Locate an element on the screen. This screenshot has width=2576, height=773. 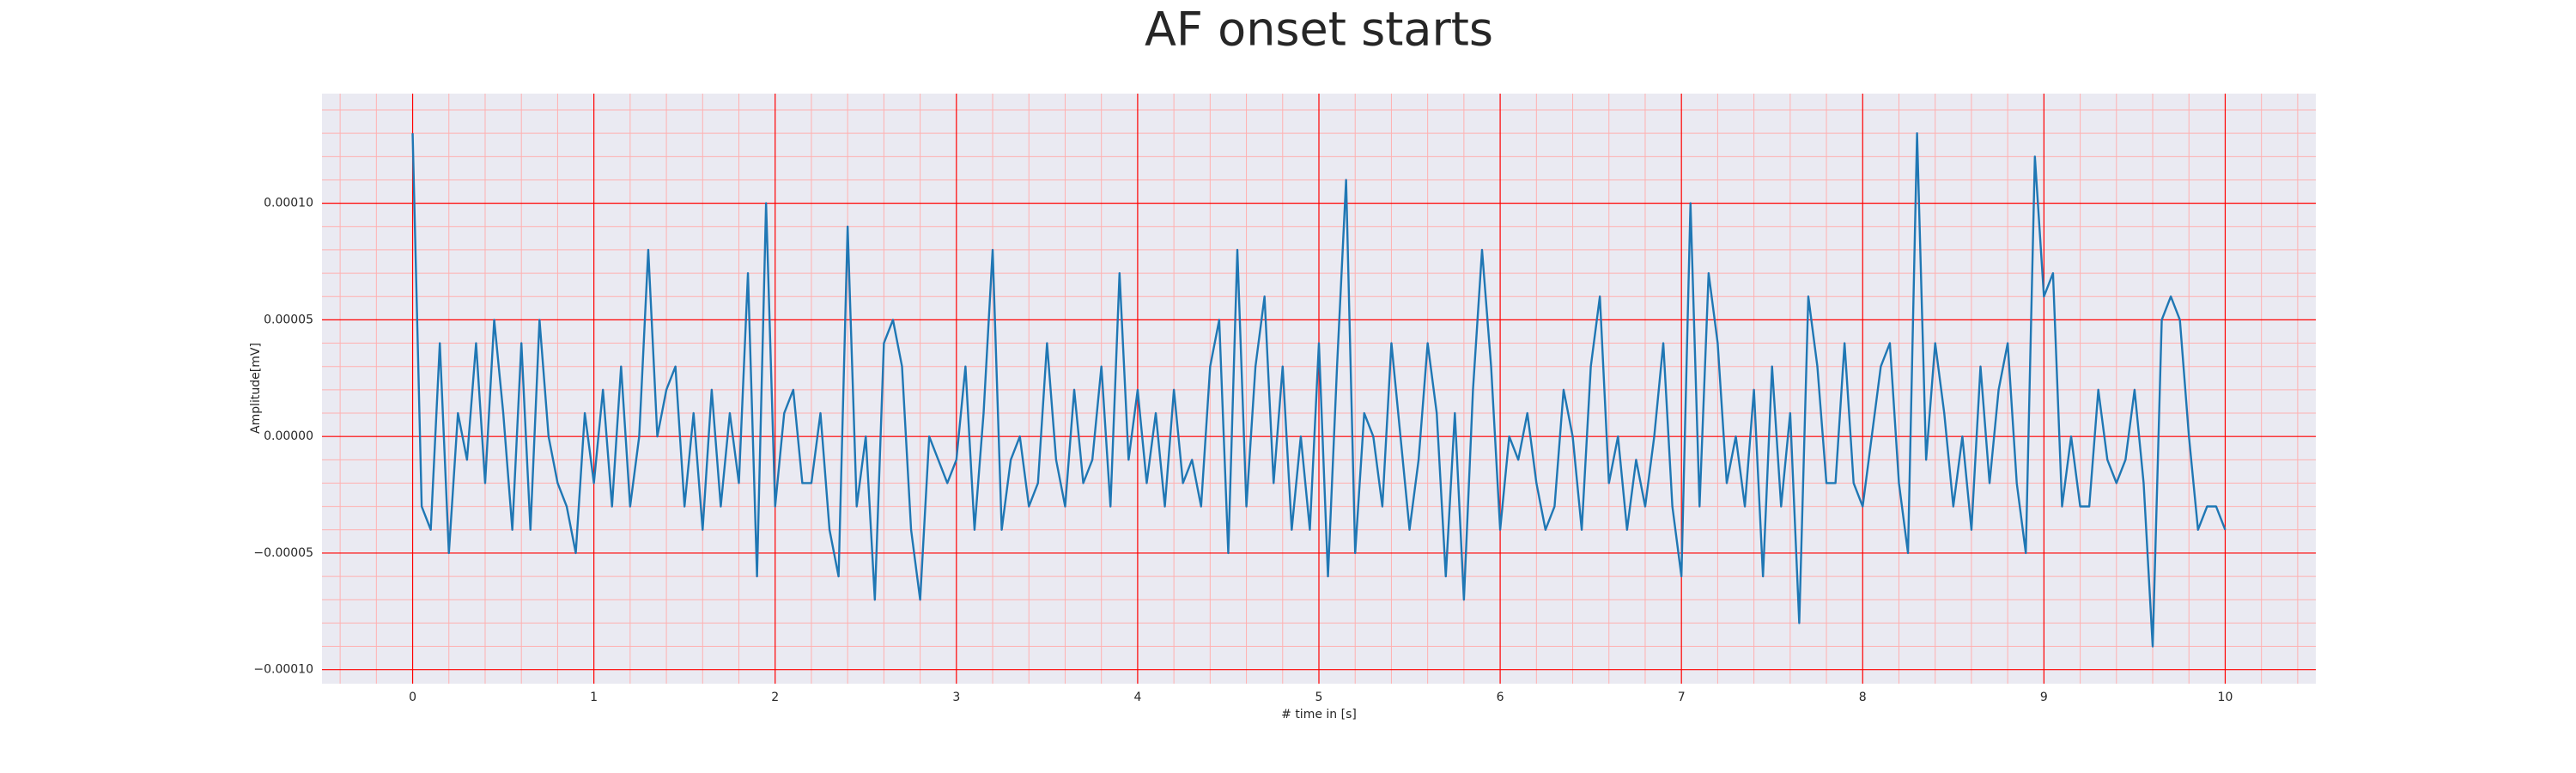
x-tick-label: 6 is located at coordinates (1500, 697).